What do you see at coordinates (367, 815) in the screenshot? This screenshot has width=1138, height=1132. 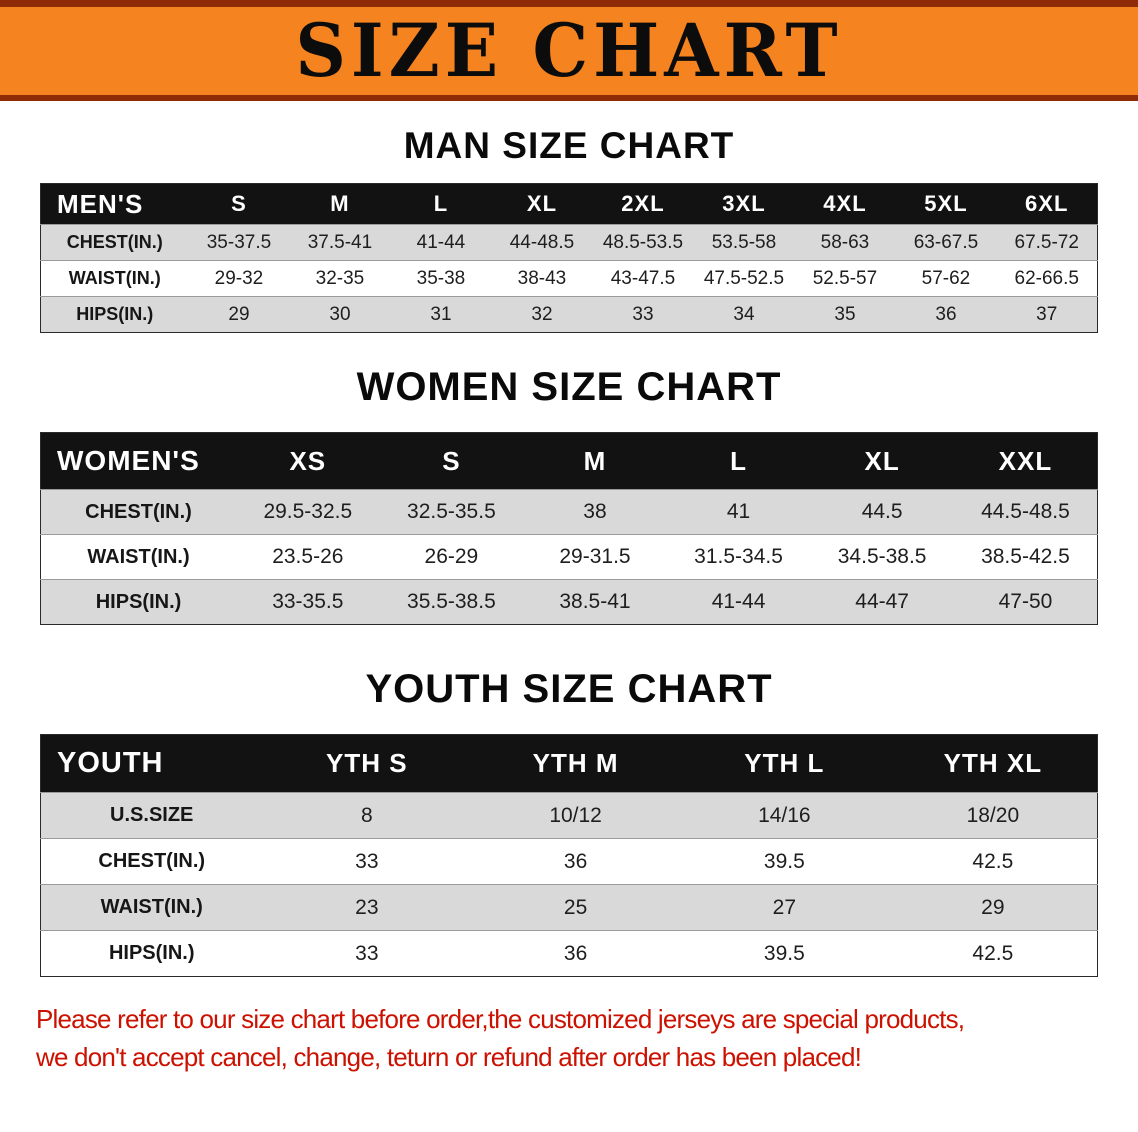 I see `measurement-value-cell: 8` at bounding box center [367, 815].